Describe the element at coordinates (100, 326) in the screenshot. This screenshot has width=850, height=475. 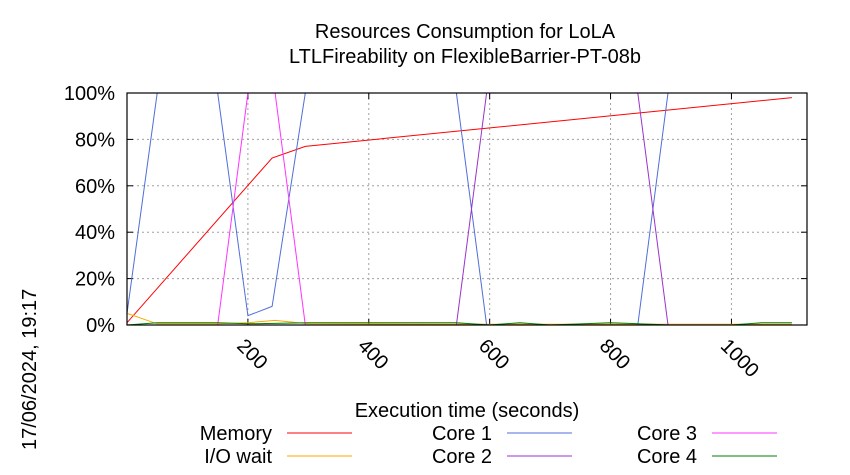
I see `y-tick-label: 0%` at that location.